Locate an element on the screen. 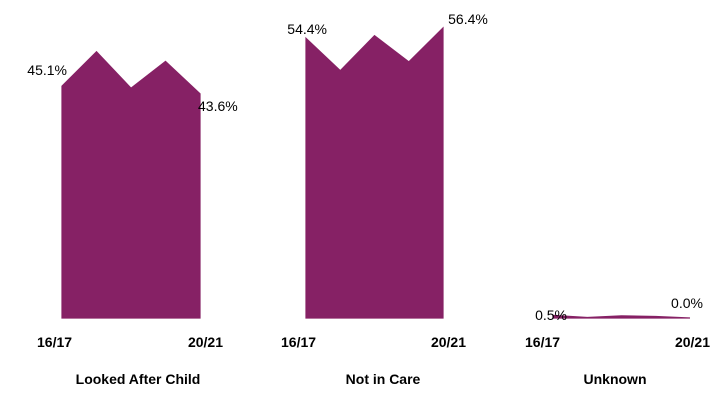 The image size is (722, 395). data-label-end: 43.6% is located at coordinates (218, 106).